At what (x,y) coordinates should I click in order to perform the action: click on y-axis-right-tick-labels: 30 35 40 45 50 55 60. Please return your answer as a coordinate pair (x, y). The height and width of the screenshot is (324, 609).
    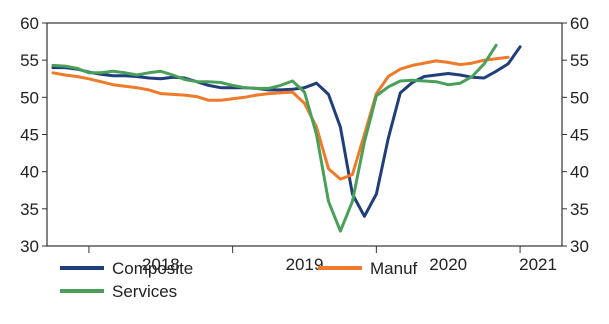
    Looking at the image, I should click on (579, 135).